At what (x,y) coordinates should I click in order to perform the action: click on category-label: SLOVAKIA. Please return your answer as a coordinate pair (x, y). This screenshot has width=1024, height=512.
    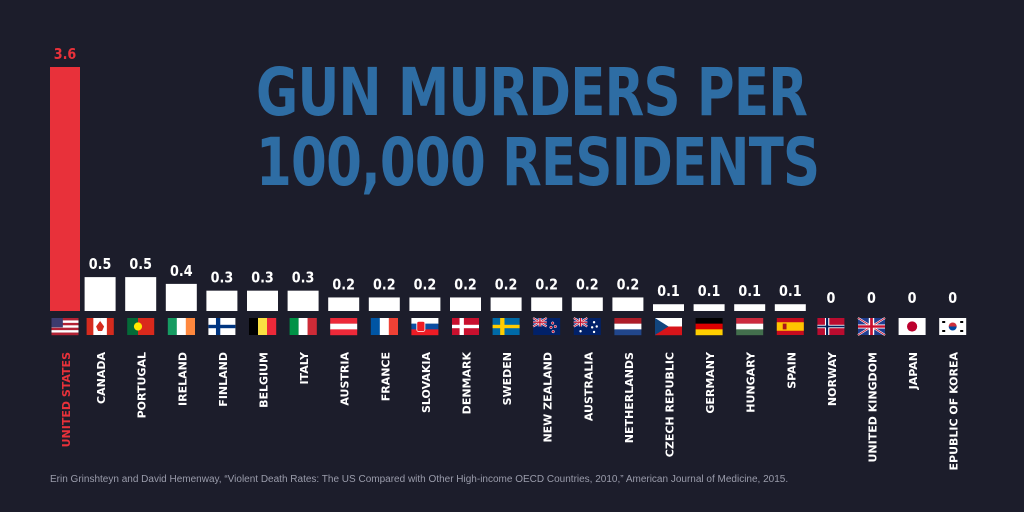
    Looking at the image, I should click on (426, 382).